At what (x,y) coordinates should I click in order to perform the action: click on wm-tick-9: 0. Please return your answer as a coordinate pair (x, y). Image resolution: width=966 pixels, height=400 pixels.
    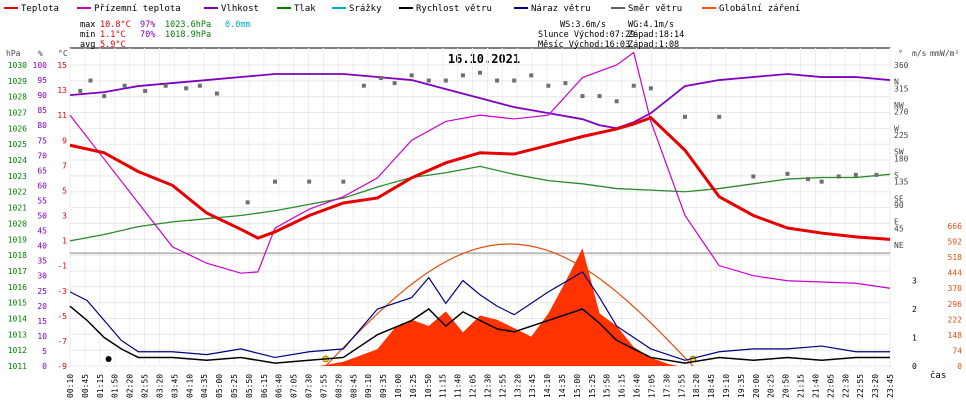
    Looking at the image, I should click on (959, 366).